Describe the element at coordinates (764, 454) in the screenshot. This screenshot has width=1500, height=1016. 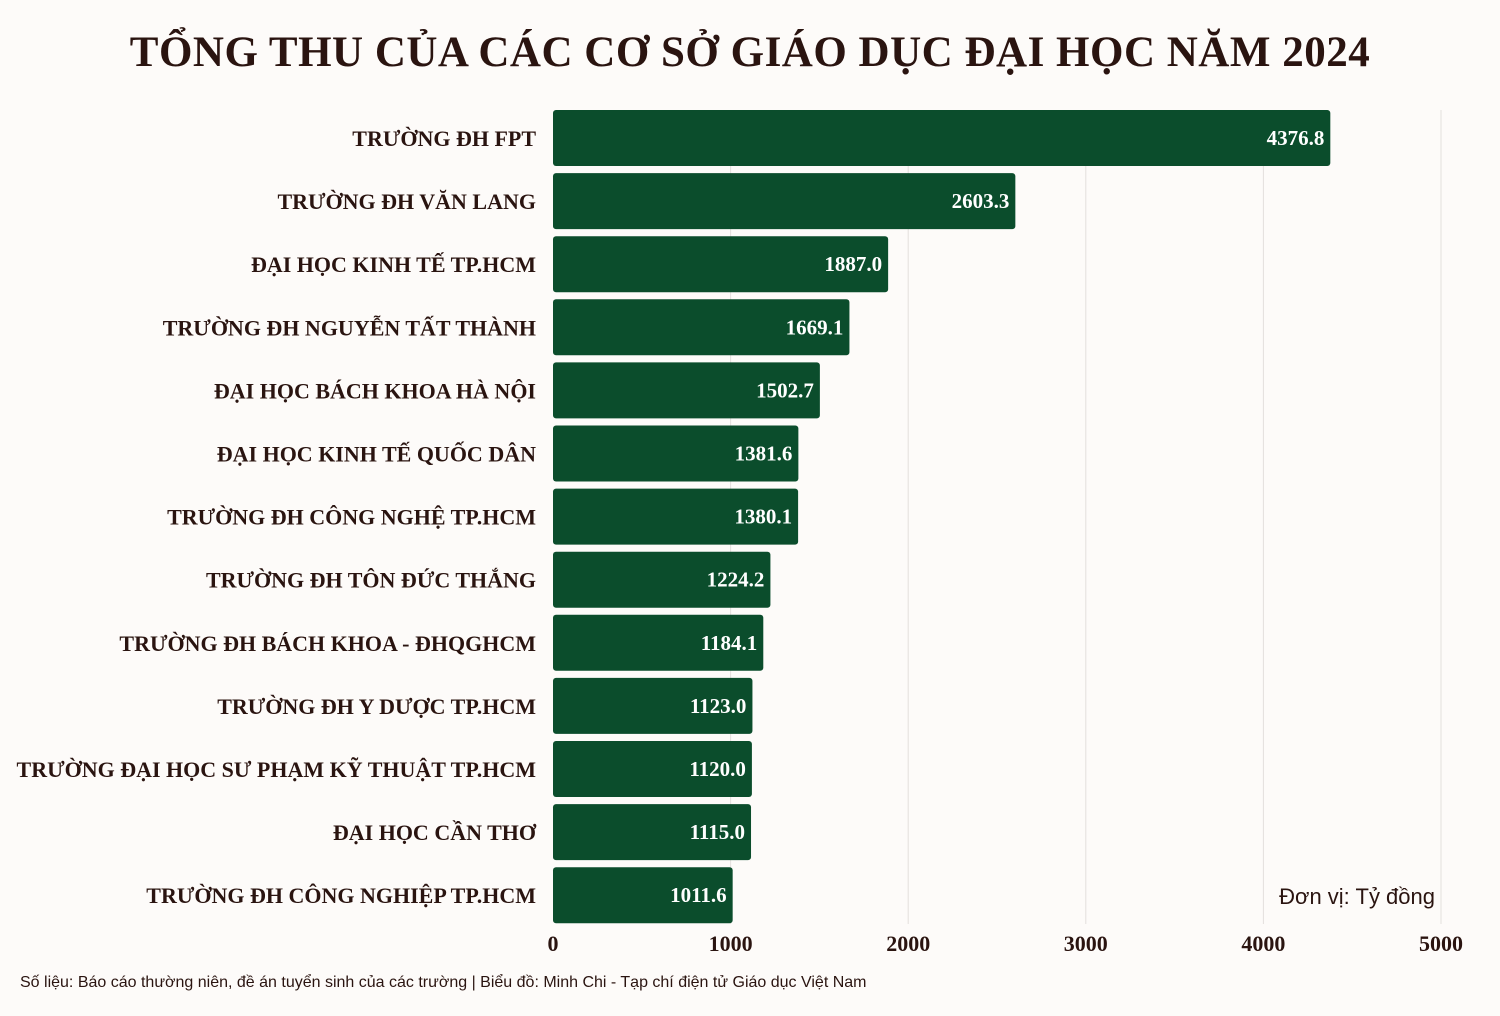
I see `value-label: 1381.6` at that location.